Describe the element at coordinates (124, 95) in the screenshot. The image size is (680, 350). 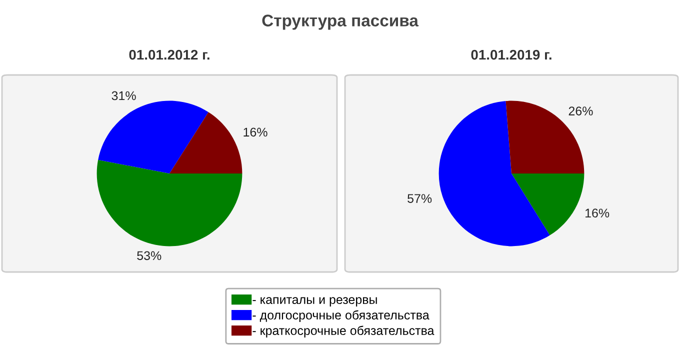
I see `data-label: 31%` at that location.